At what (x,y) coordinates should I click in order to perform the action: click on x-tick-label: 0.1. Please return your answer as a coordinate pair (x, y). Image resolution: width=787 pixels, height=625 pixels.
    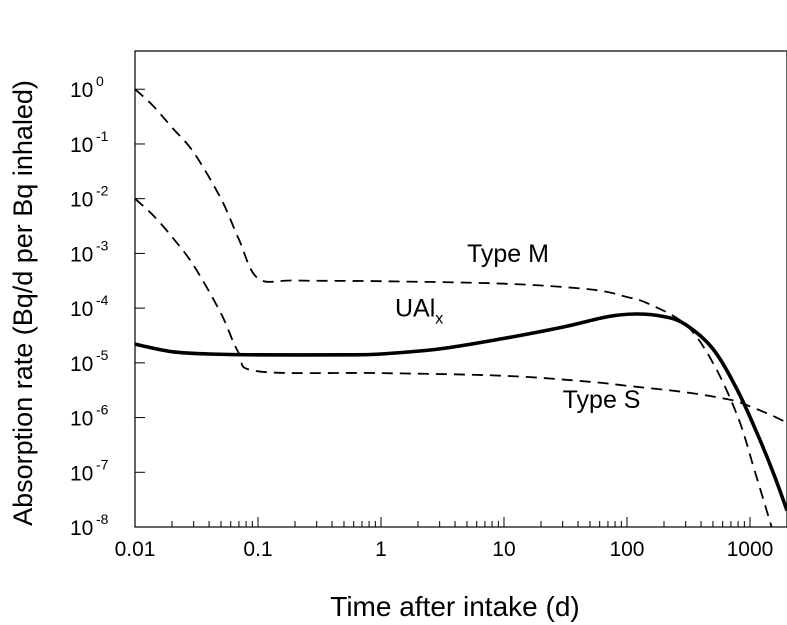
    Looking at the image, I should click on (257, 549).